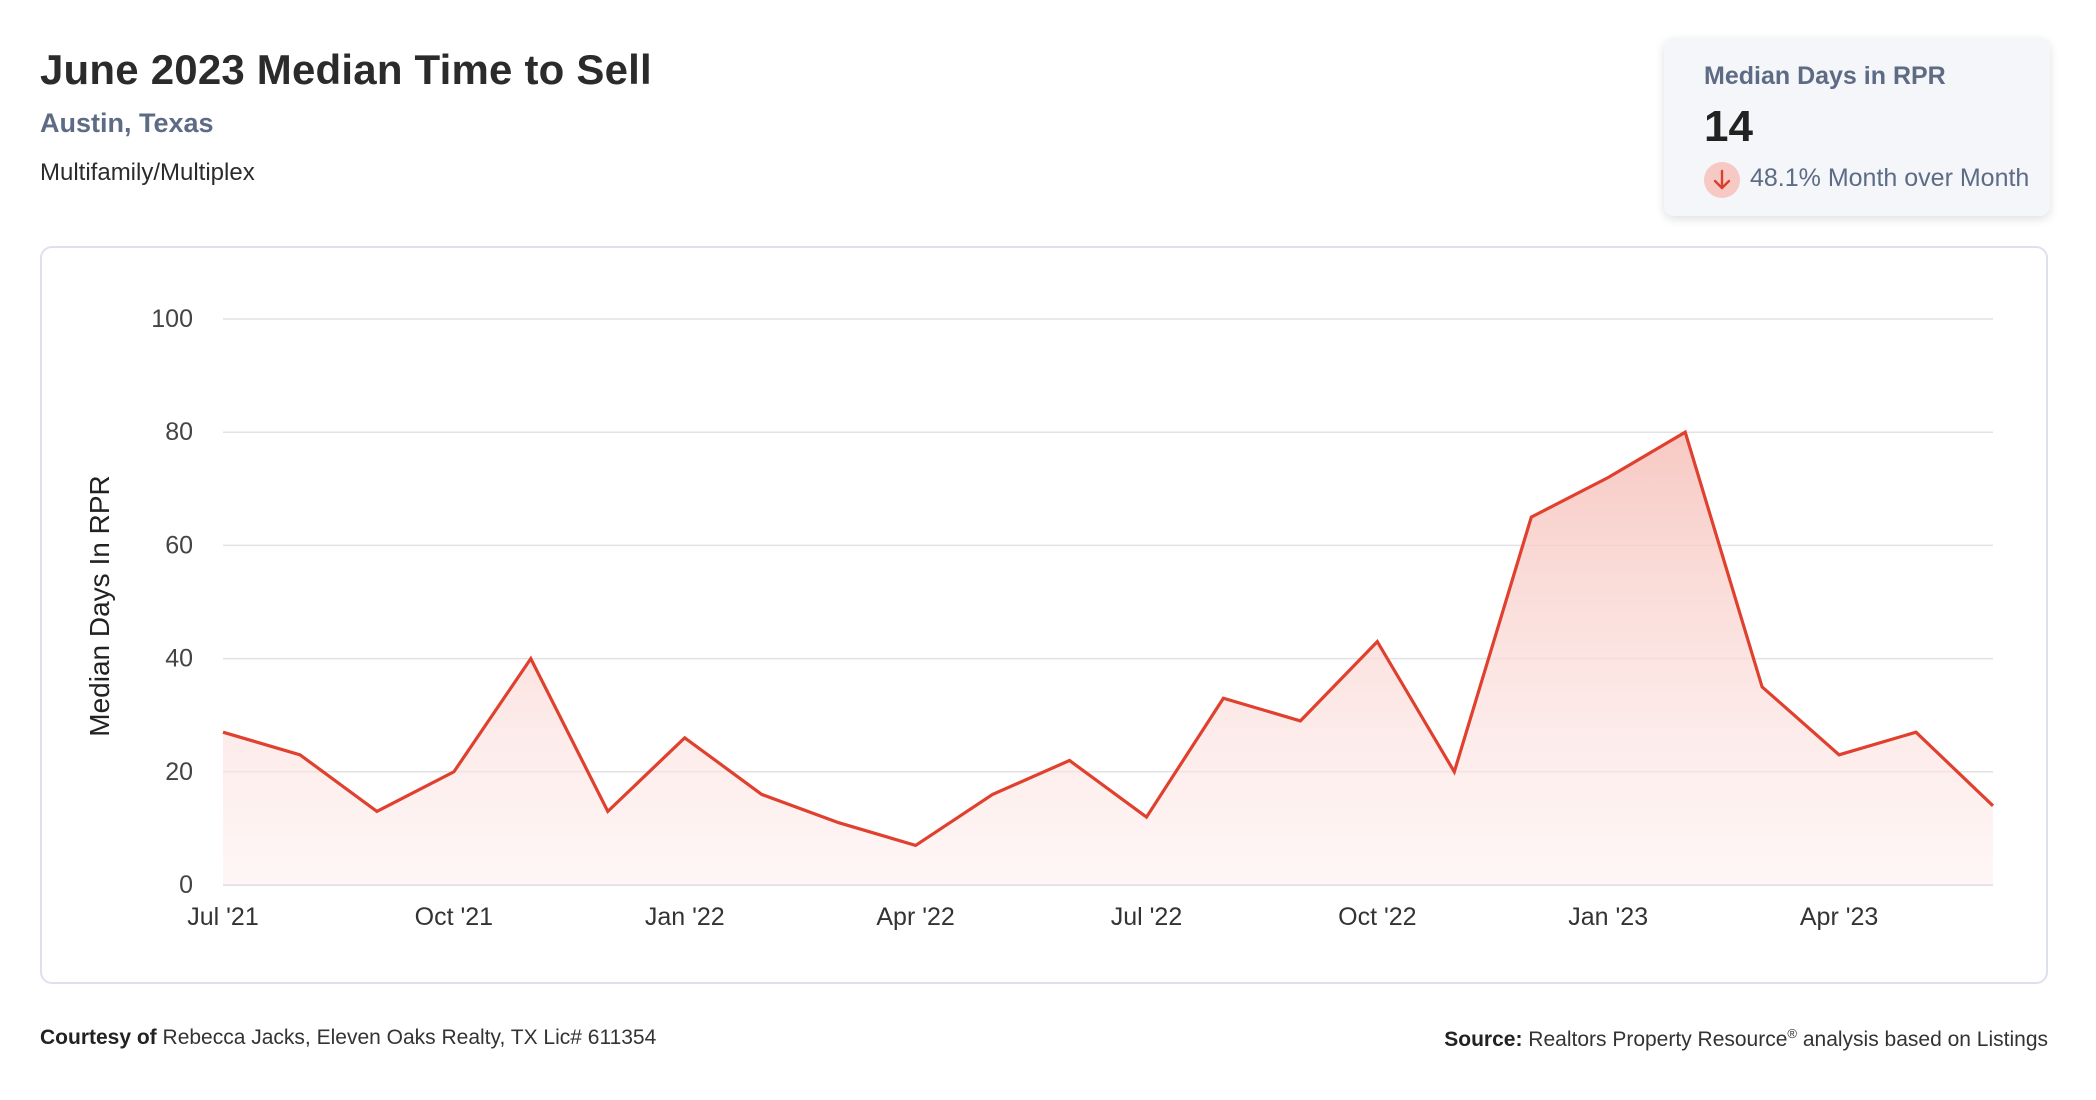 Image resolution: width=2096 pixels, height=1100 pixels. What do you see at coordinates (1925, 1039) in the screenshot?
I see `source-suffix: analysis based on Listings` at bounding box center [1925, 1039].